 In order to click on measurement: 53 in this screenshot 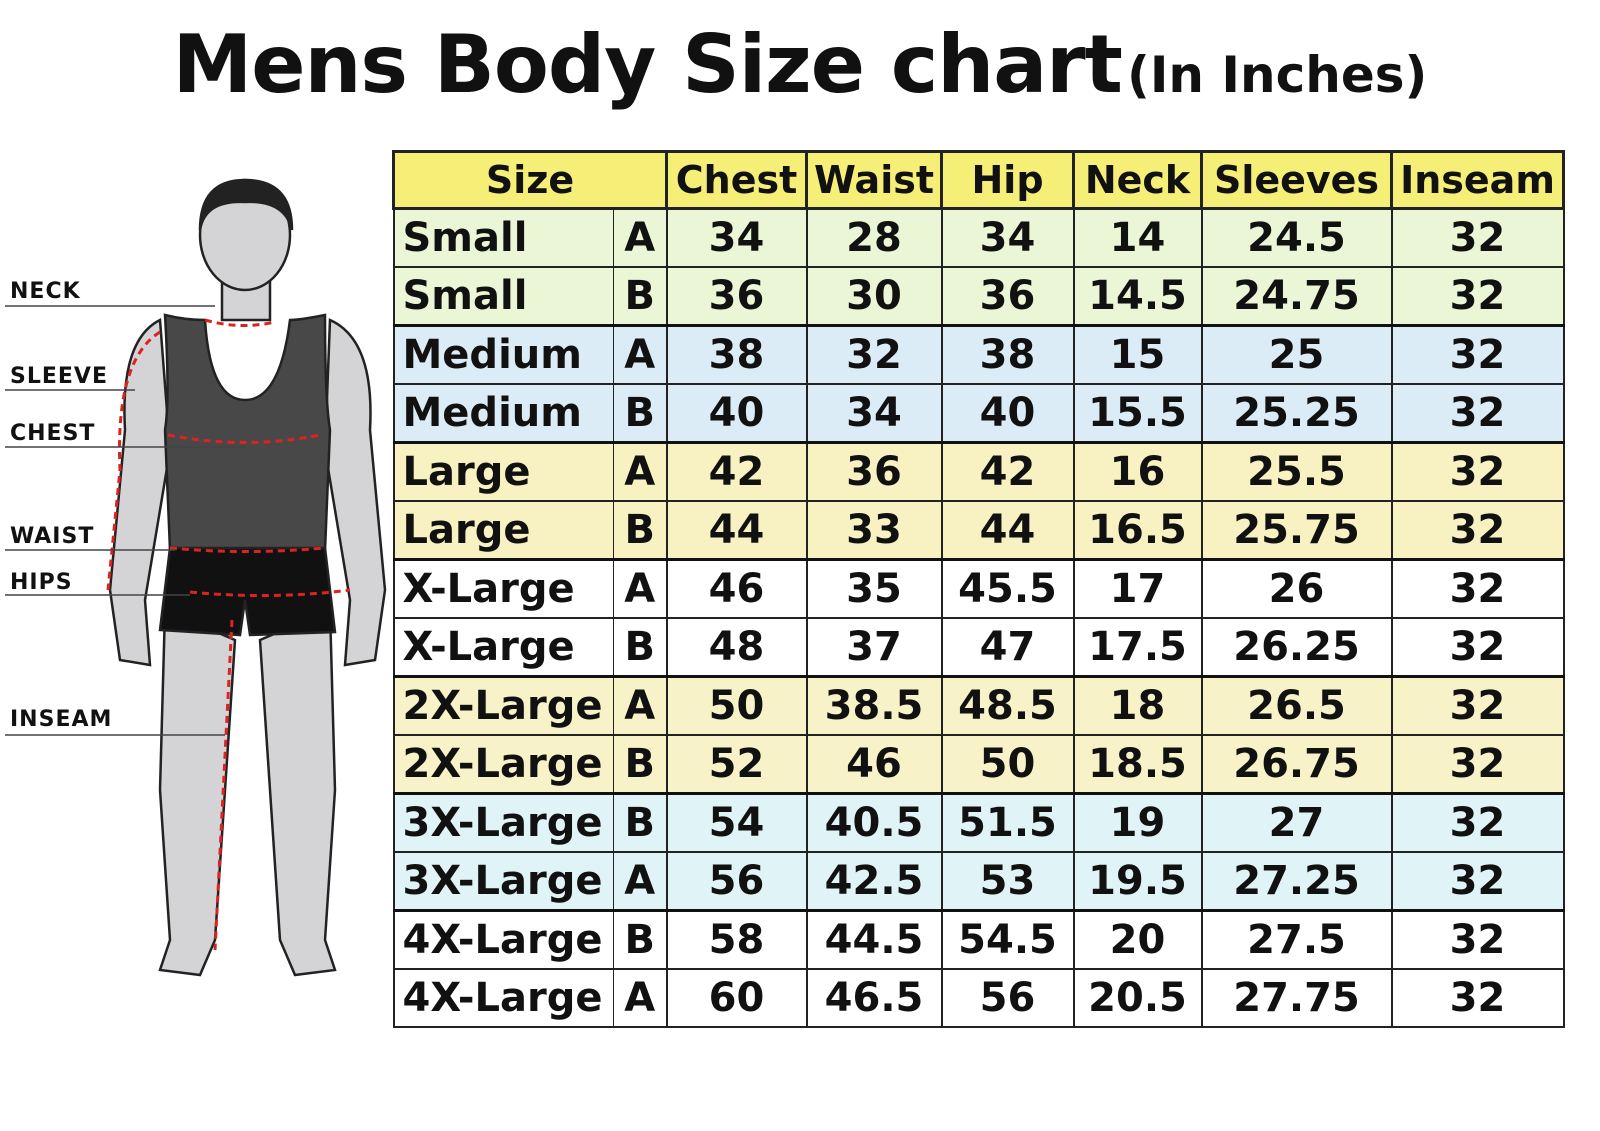, I will do `click(1007, 881)`.